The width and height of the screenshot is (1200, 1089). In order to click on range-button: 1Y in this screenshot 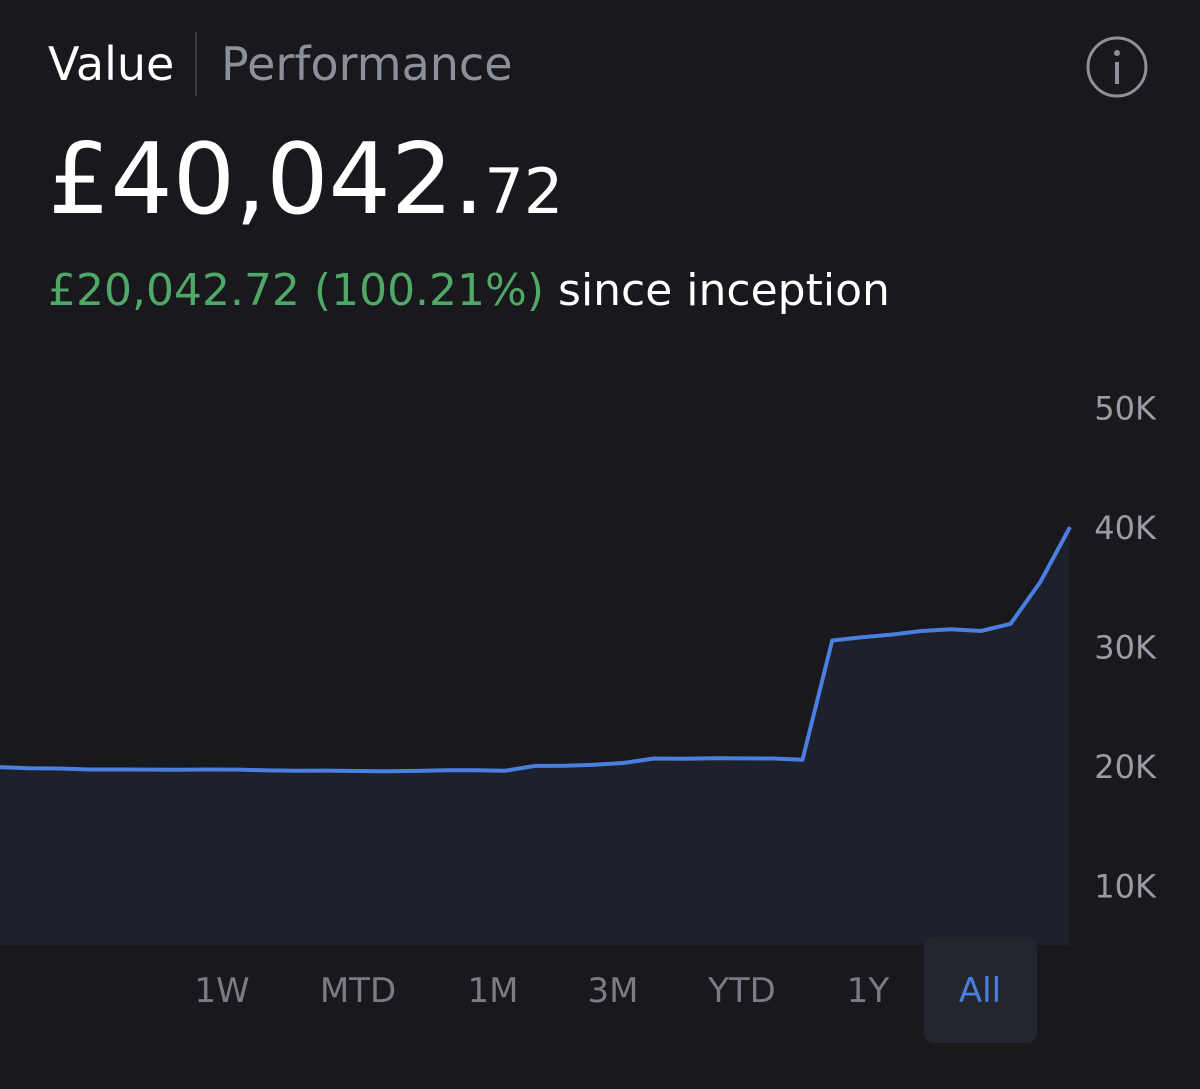, I will do `click(868, 991)`.